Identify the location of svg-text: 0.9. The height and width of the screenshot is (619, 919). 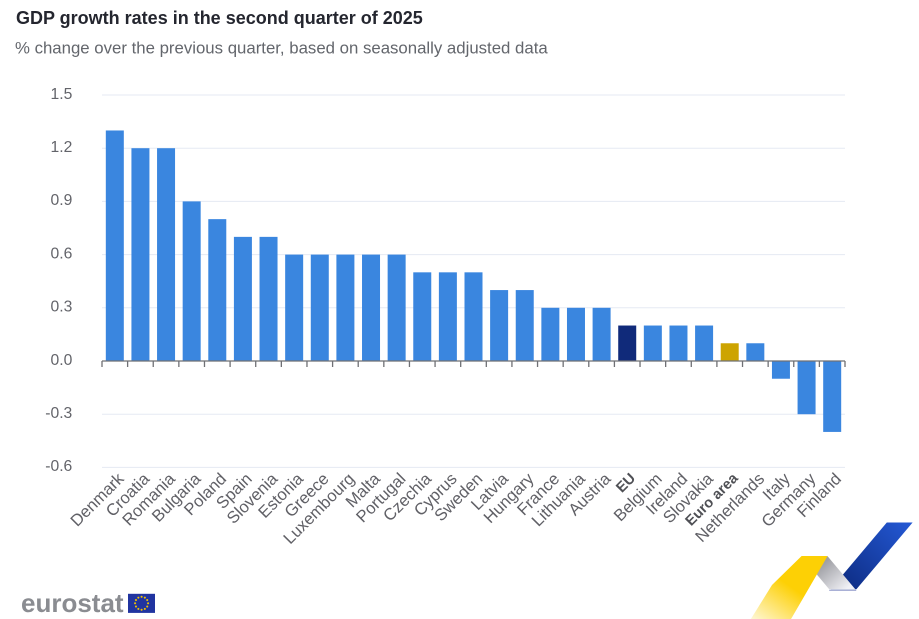
(61, 200).